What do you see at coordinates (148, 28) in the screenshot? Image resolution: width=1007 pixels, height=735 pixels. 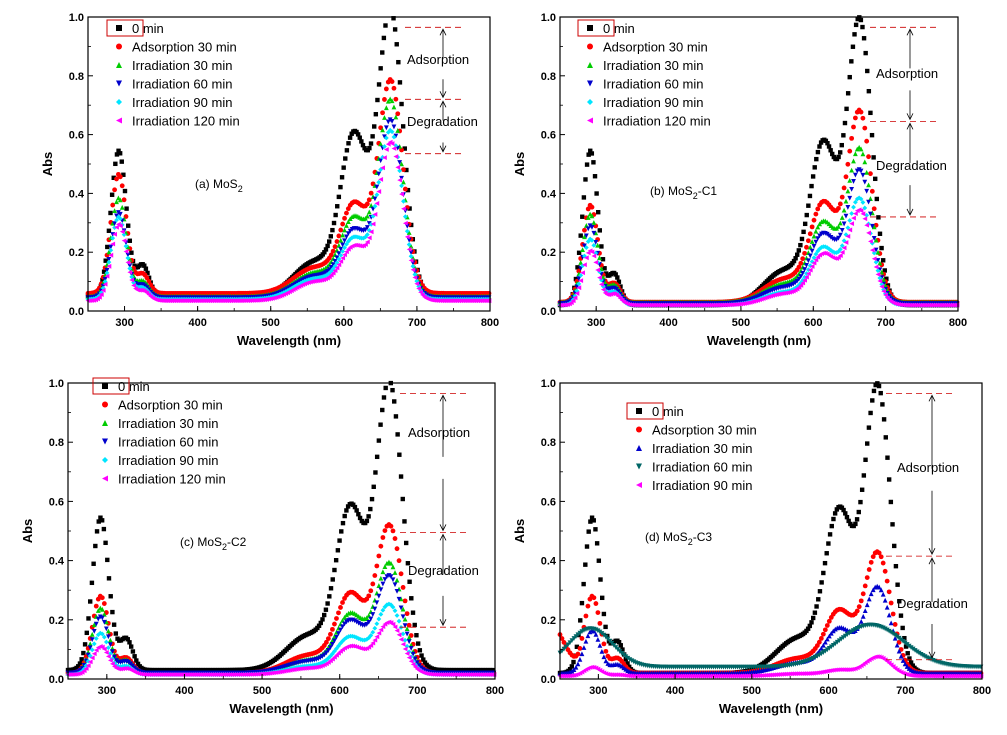 I see `legend-entry: 0 min` at bounding box center [148, 28].